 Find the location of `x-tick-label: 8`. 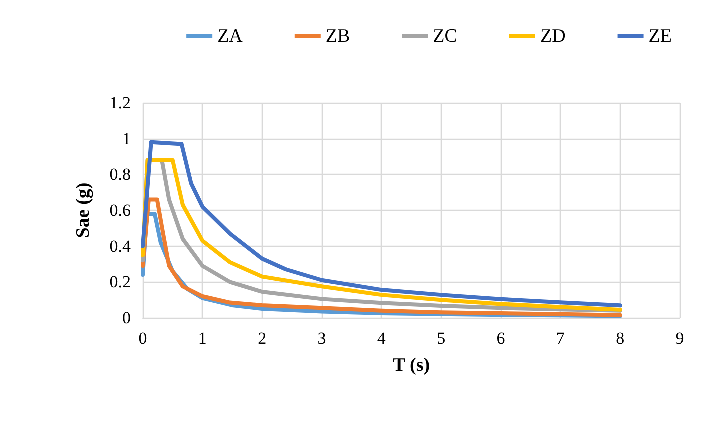

x-tick-label: 8 is located at coordinates (620, 338).